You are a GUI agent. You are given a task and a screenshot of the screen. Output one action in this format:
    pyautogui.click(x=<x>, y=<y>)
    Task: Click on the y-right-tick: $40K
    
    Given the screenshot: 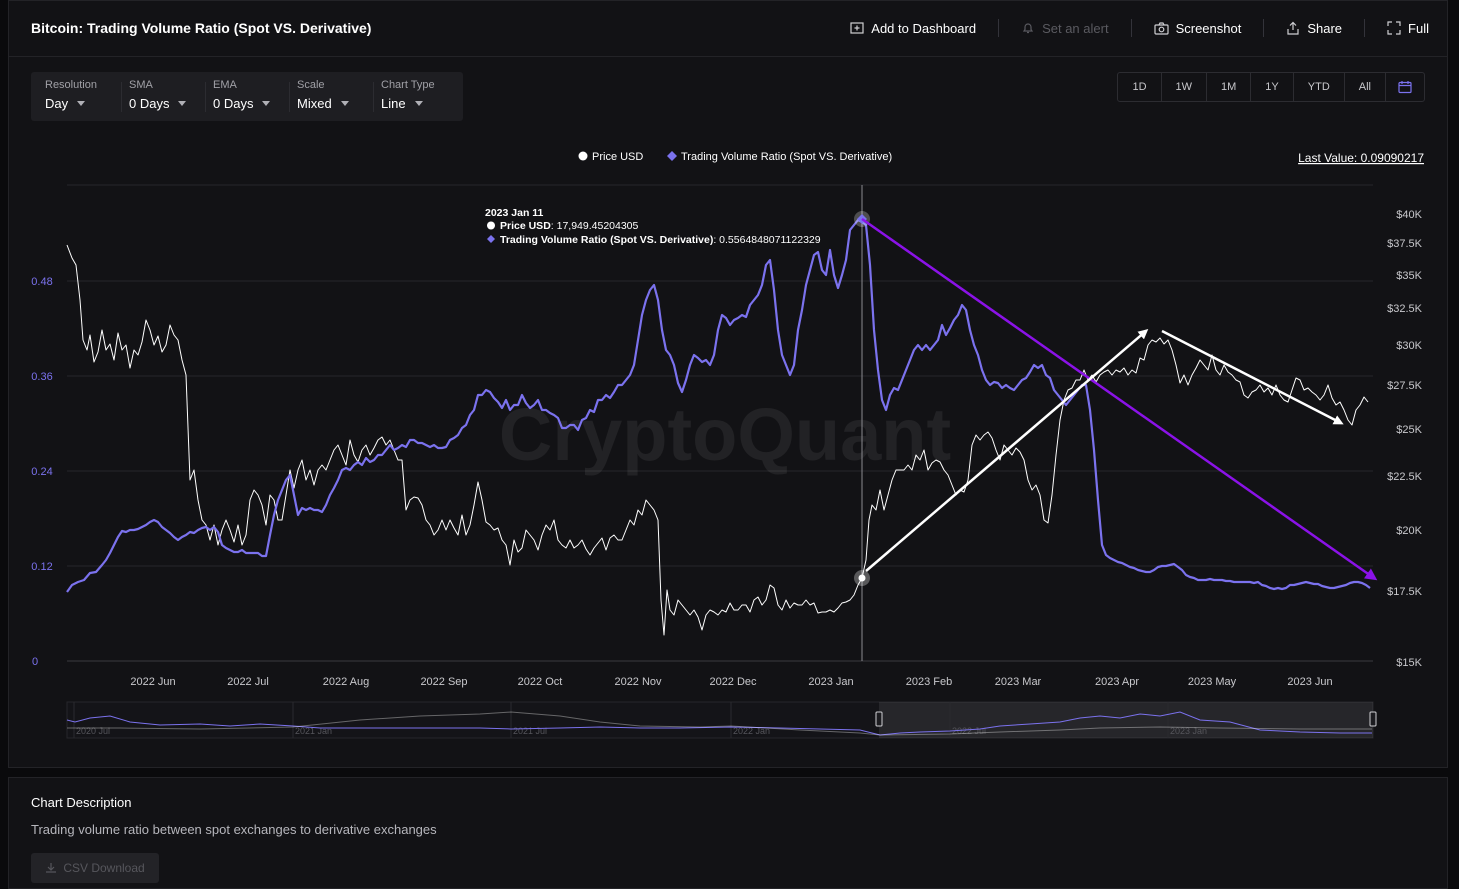 What is the action you would take?
    pyautogui.click(x=1409, y=215)
    